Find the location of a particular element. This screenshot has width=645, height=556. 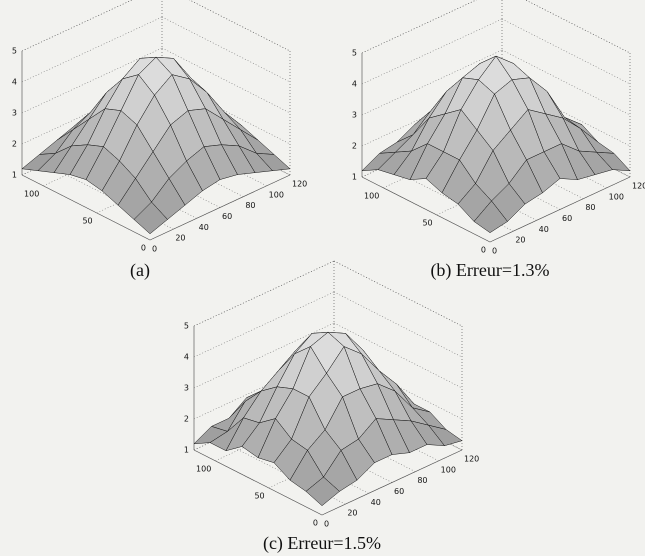

caption: (a) is located at coordinates (140, 270).